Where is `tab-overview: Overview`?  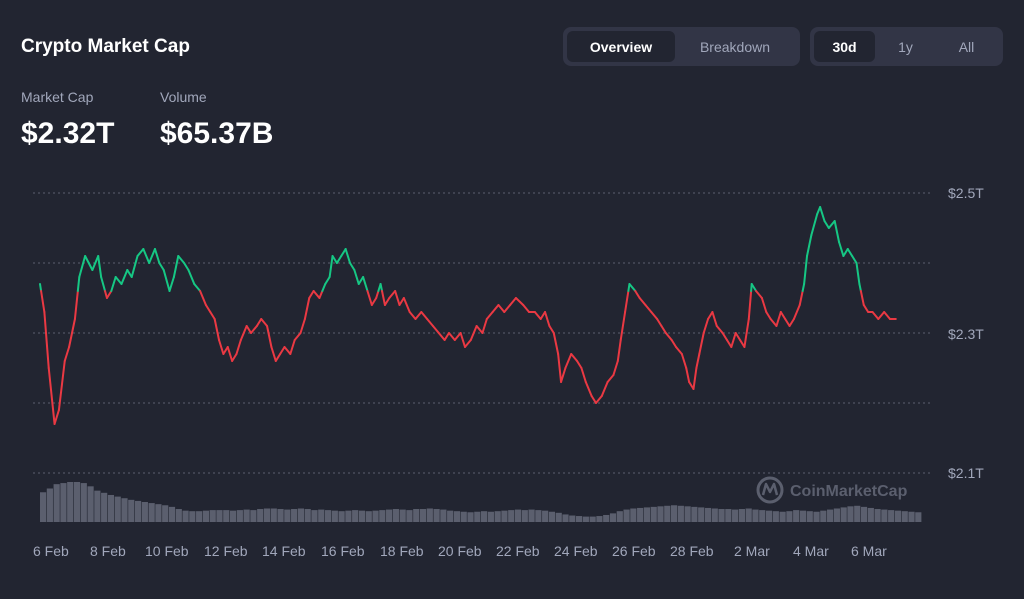
tab-overview: Overview is located at coordinates (621, 46).